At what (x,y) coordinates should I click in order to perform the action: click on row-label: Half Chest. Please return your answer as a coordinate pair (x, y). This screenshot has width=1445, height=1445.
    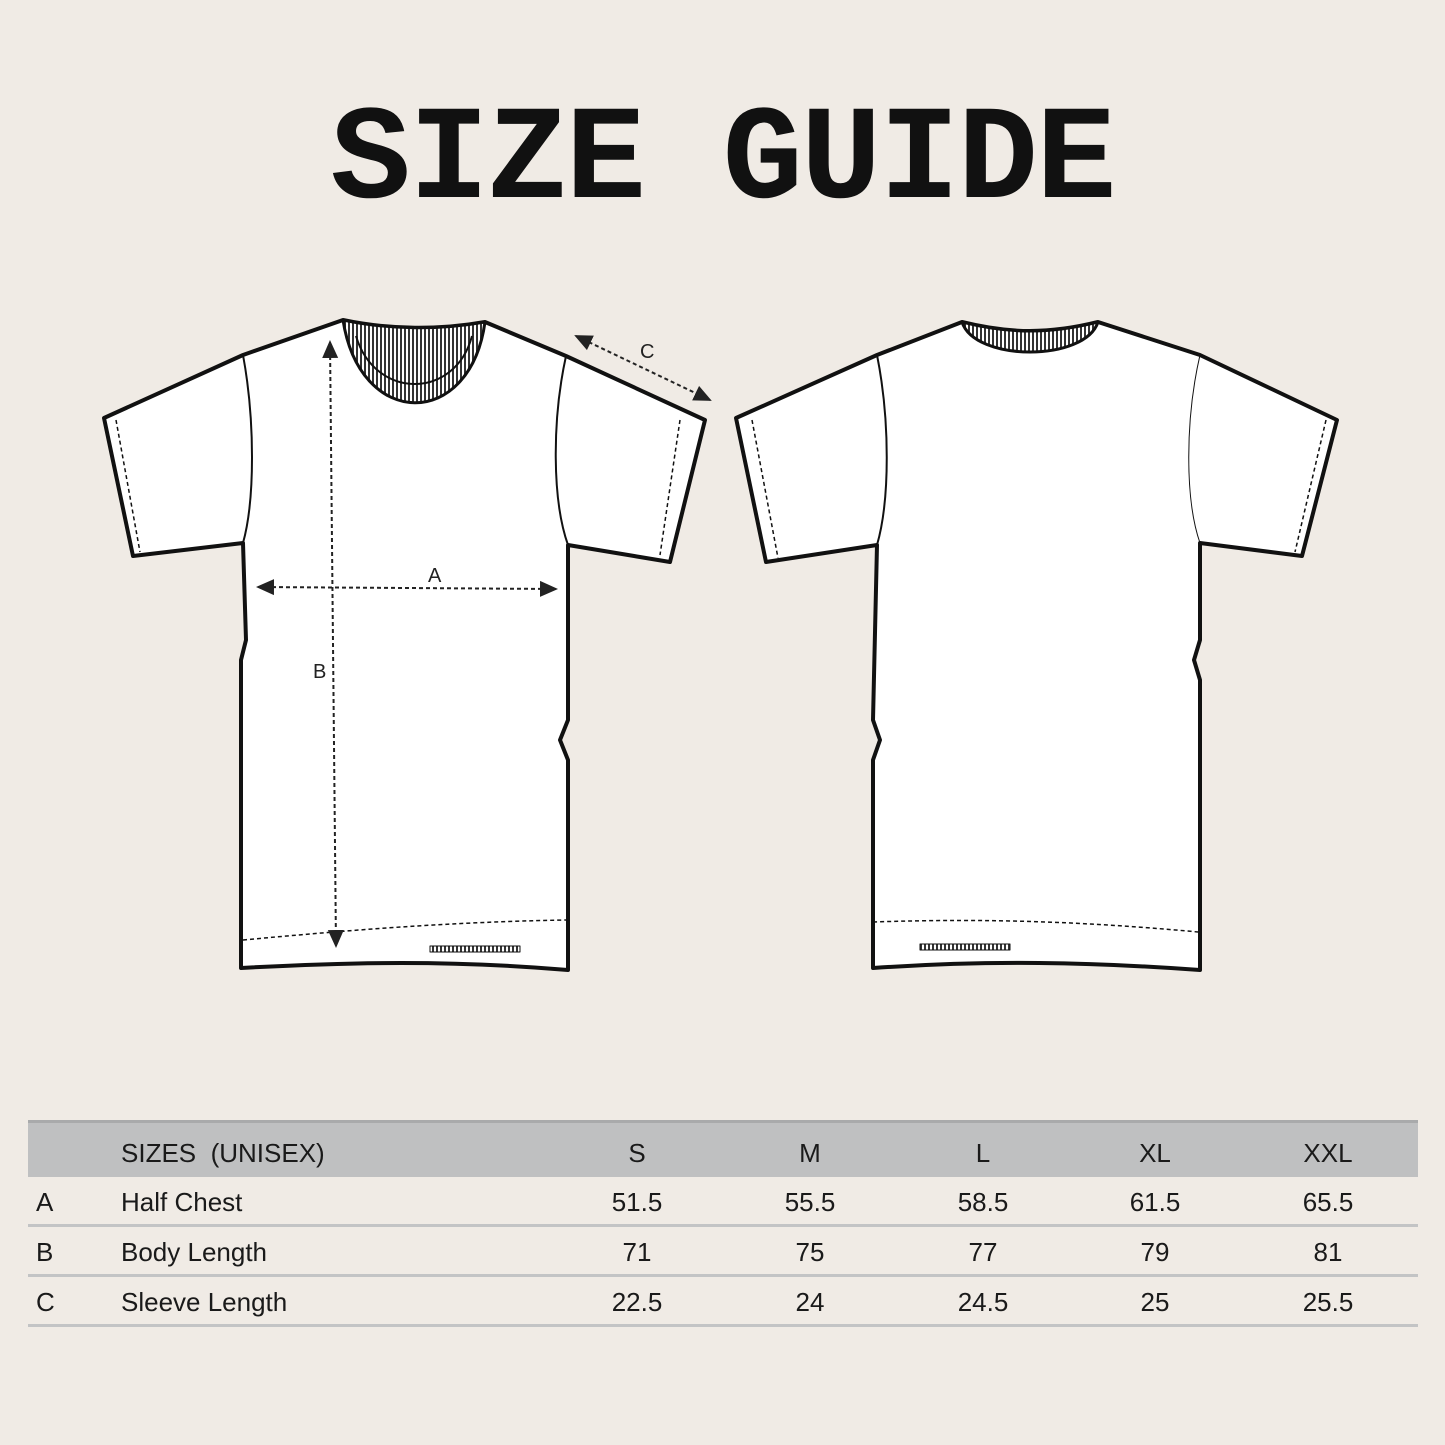
    Looking at the image, I should click on (182, 1202).